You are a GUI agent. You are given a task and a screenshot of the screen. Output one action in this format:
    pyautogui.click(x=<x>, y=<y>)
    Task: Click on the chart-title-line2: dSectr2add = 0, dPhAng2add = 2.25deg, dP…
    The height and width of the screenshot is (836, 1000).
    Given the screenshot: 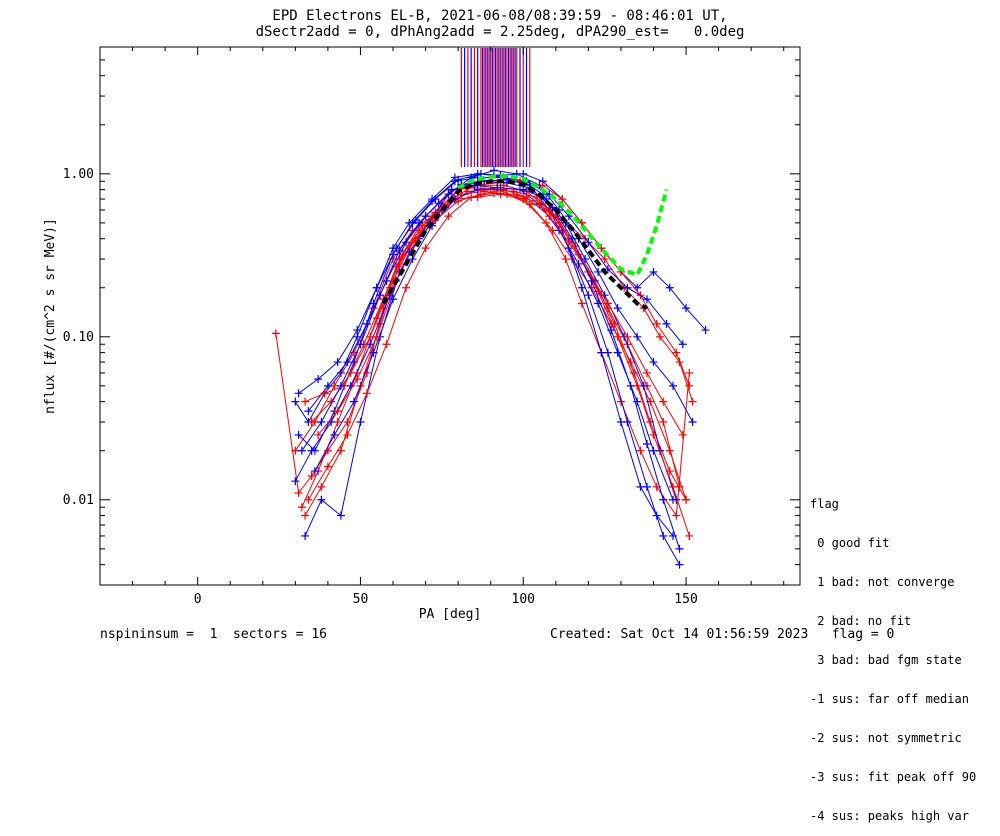 What is the action you would take?
    pyautogui.click(x=500, y=32)
    